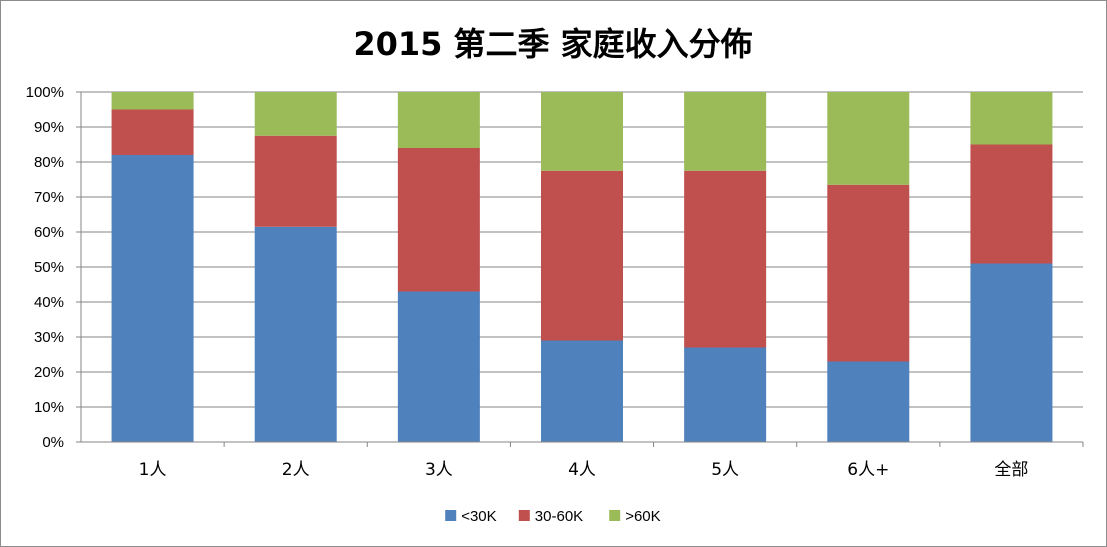  I want to click on y-tick-label: 20%, so click(49, 372).